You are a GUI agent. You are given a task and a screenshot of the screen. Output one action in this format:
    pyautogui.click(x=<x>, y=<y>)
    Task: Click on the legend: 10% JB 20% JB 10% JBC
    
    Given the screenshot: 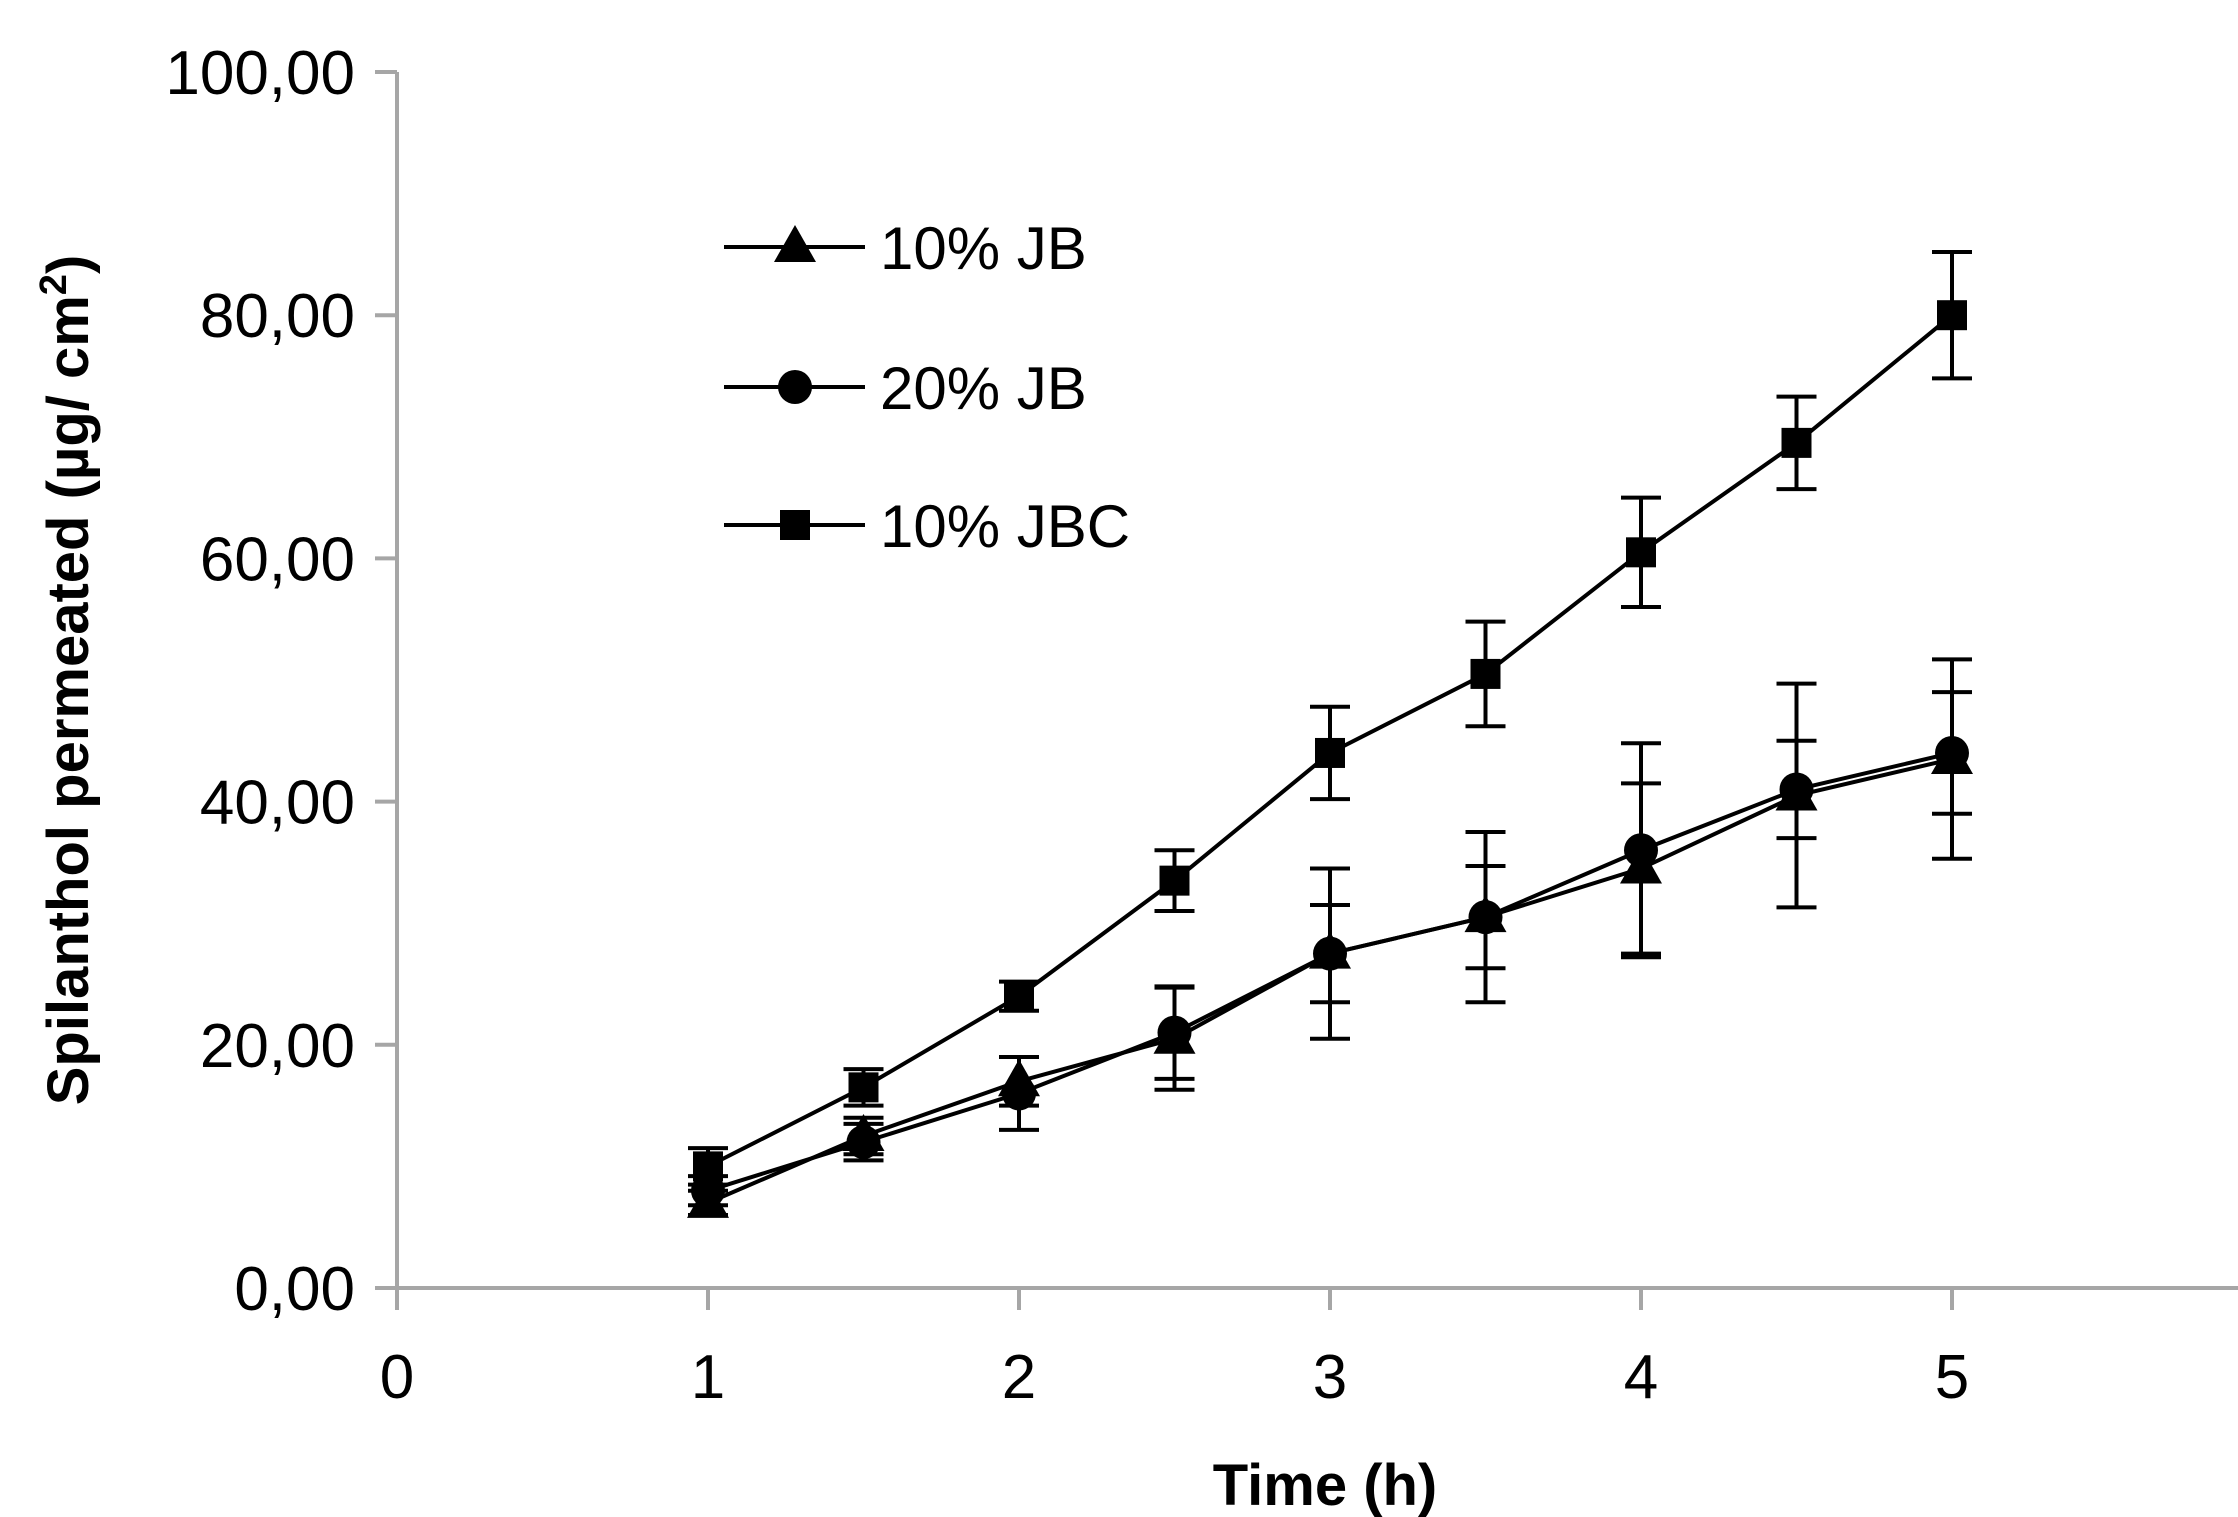 What is the action you would take?
    pyautogui.click(x=927, y=387)
    